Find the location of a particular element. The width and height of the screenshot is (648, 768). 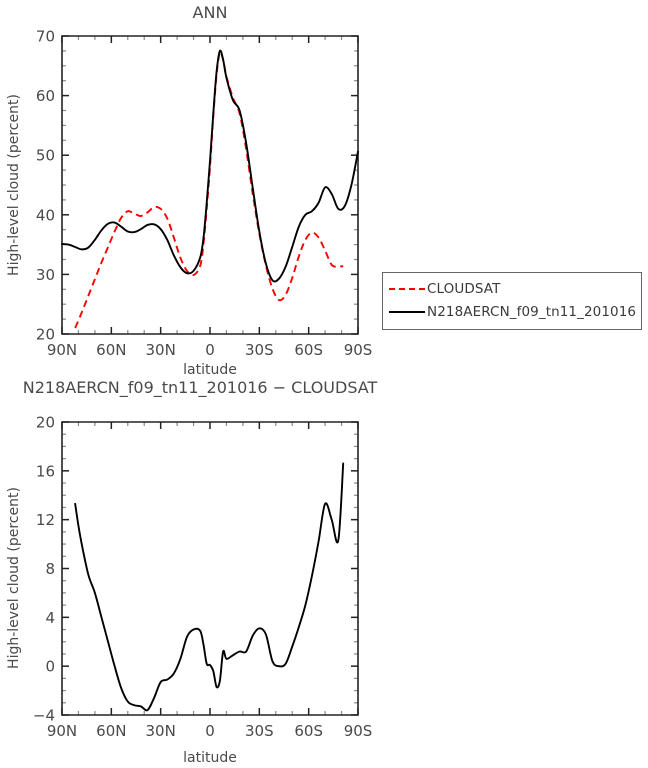

y-tick-label: 8 is located at coordinates (50, 569).